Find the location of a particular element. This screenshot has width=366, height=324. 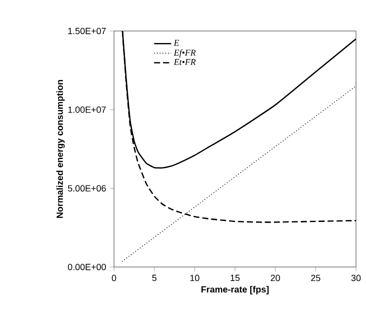

x-tick-label: 30 is located at coordinates (356, 278).